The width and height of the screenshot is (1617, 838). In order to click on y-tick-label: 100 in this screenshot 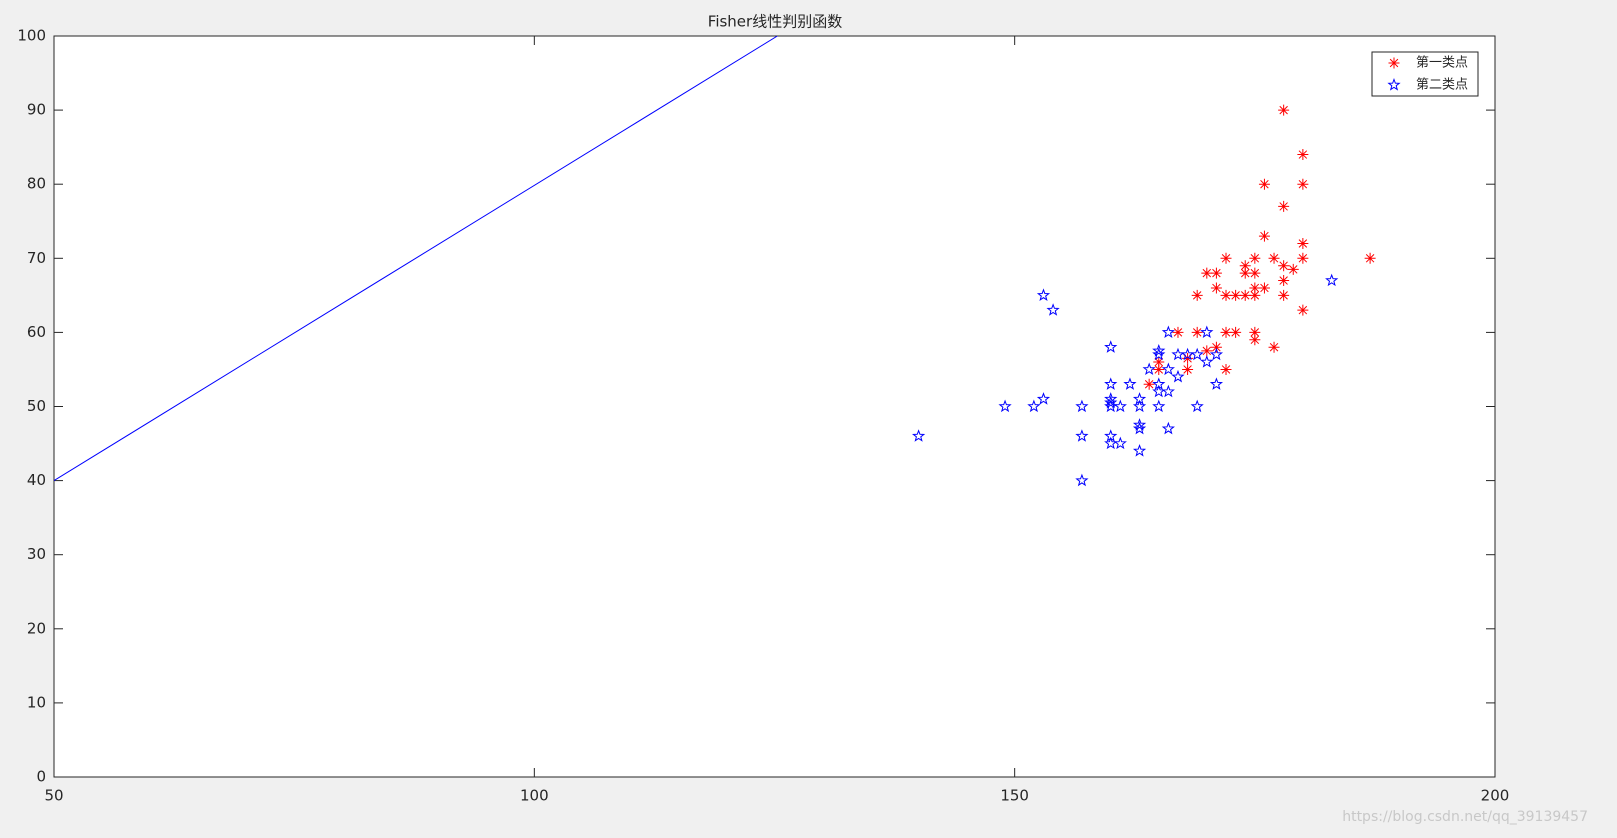, I will do `click(31, 36)`.